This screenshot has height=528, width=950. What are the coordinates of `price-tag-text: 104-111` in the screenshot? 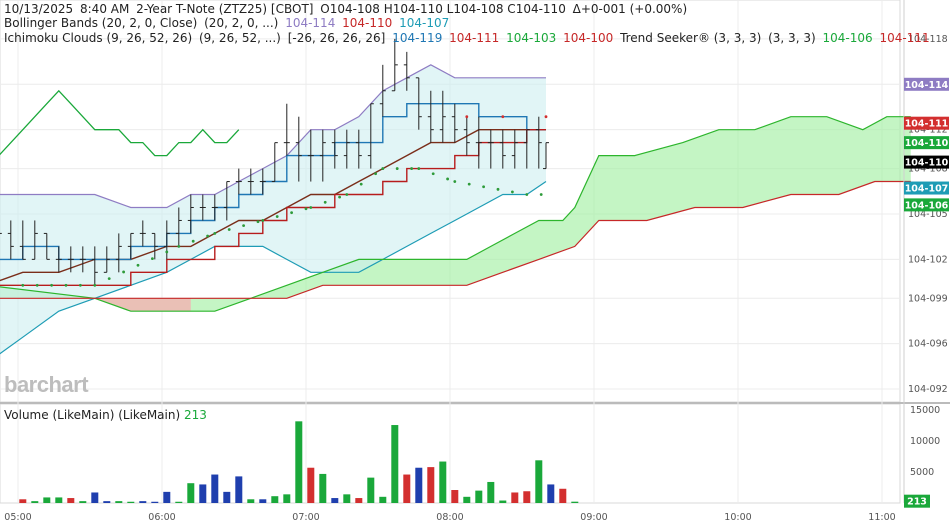 It's located at (927, 124).